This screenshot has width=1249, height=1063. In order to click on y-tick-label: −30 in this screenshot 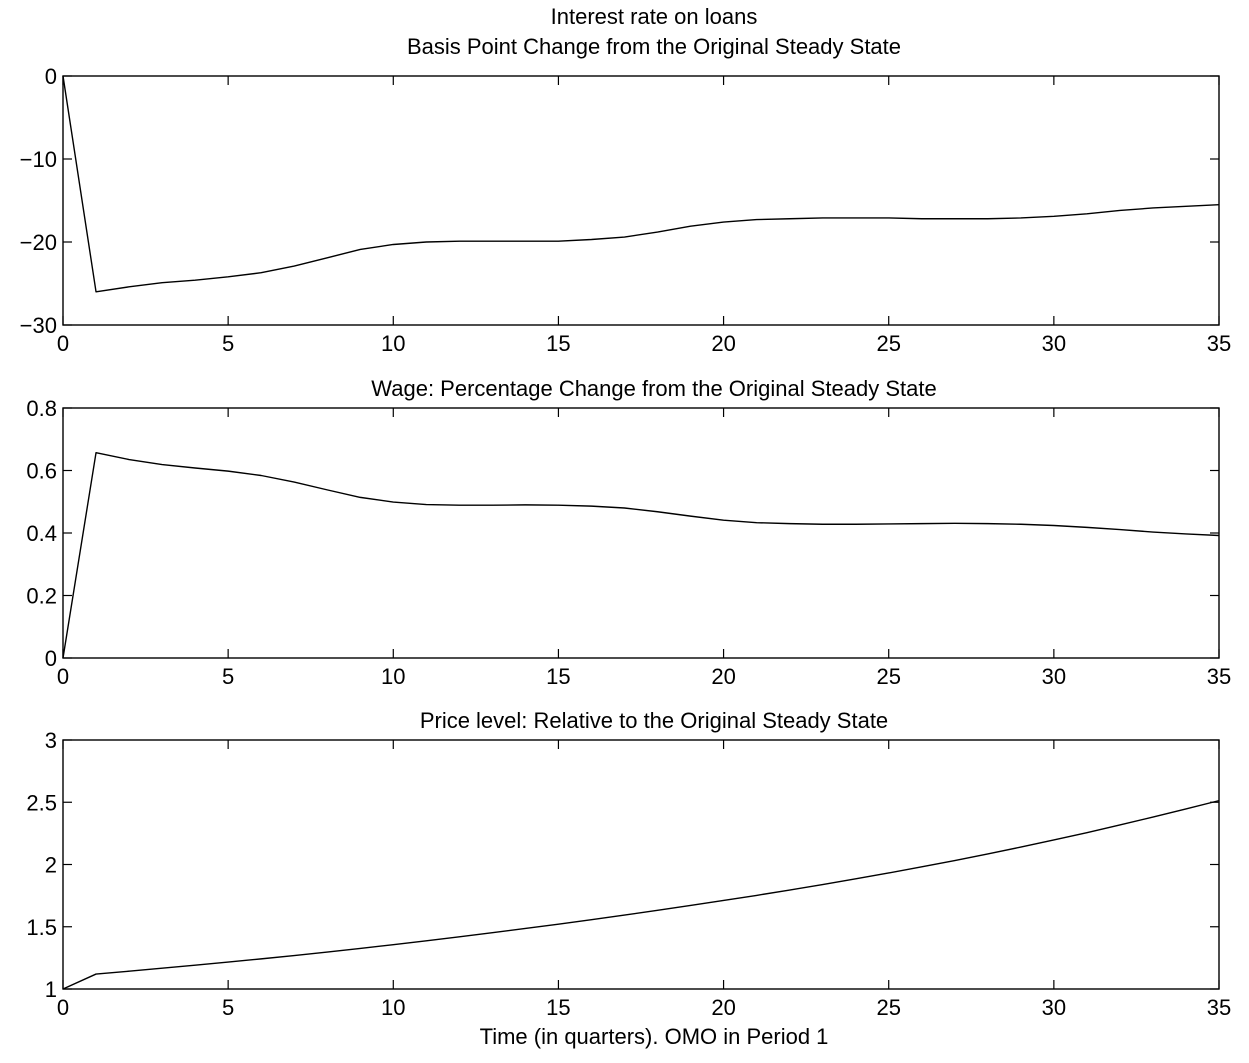, I will do `click(38, 325)`.